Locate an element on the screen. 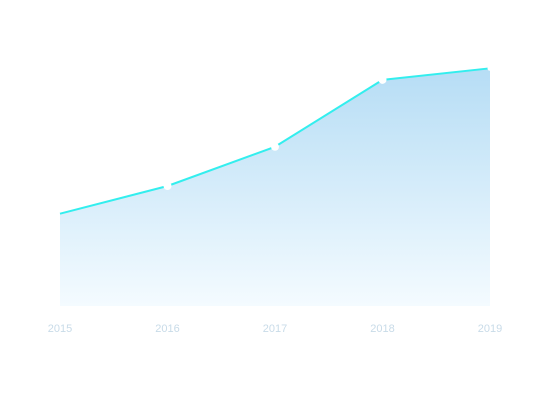  x-axis-ticks: 2015 2016 2017 2018 2019 is located at coordinates (275, 329).